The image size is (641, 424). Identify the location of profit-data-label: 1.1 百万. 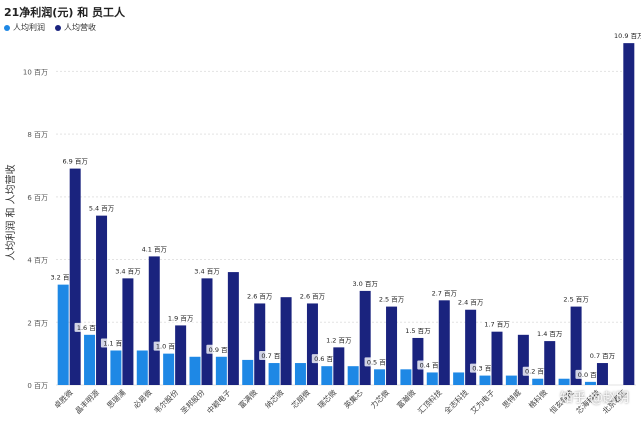
(116, 344).